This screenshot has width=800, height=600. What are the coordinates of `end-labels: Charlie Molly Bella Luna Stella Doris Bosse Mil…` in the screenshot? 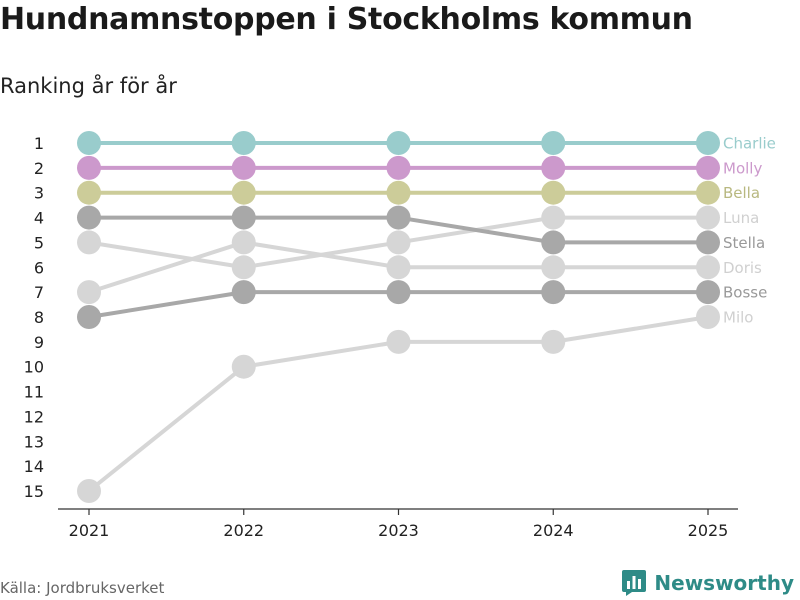 It's located at (749, 231).